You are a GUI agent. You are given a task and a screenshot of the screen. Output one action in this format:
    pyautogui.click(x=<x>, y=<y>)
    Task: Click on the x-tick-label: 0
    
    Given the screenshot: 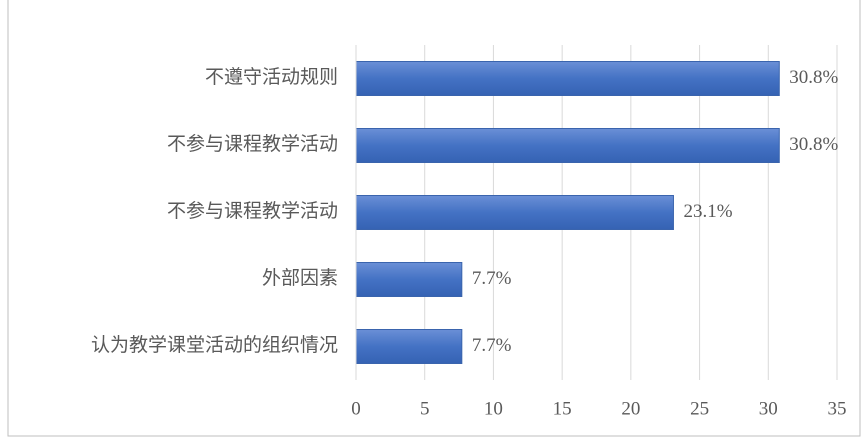 What is the action you would take?
    pyautogui.click(x=356, y=408)
    